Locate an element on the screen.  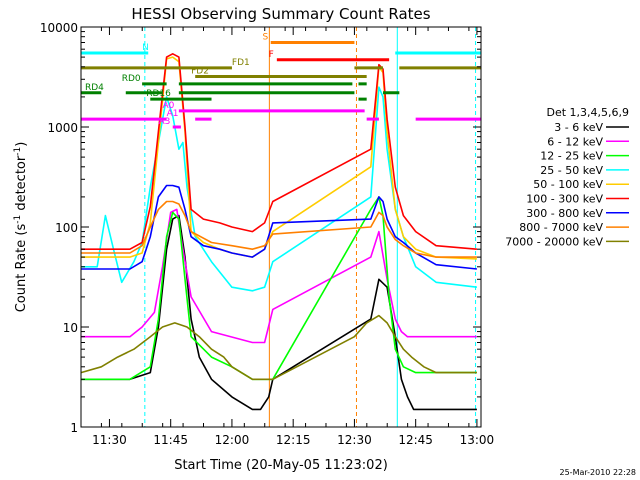
y-axis-label-mid: detector is located at coordinates (21, 185).